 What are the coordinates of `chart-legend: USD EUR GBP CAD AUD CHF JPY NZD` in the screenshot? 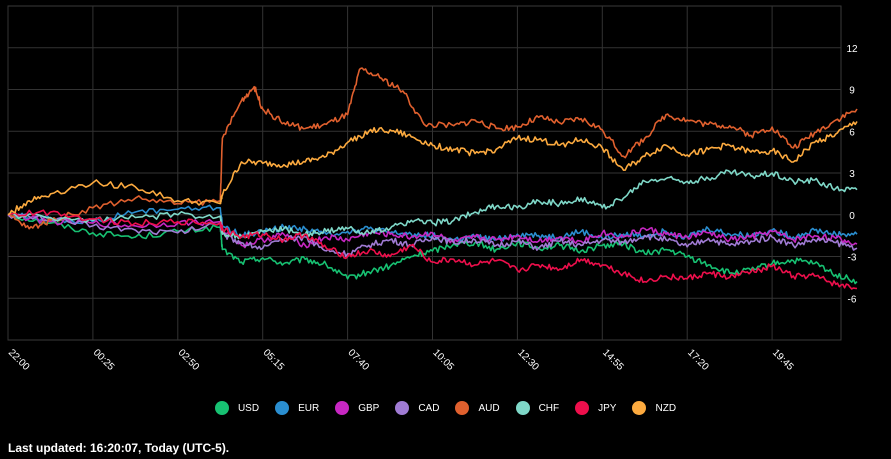 It's located at (445, 408).